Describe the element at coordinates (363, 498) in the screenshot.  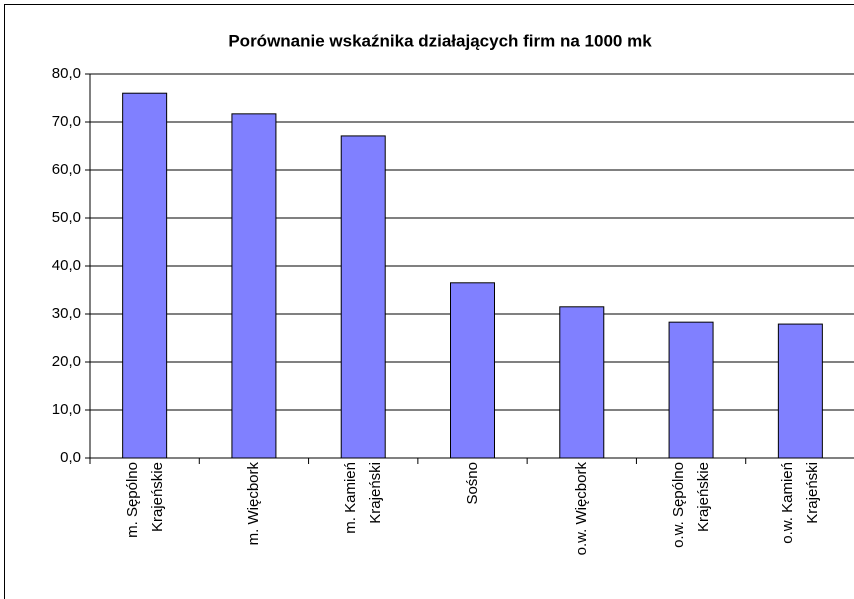
I see `x-tick-label: m. Kamień Krajeński` at that location.